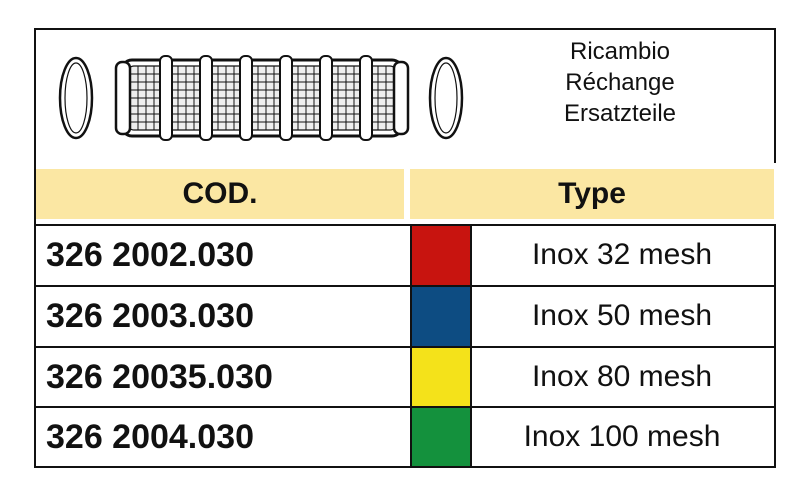 This screenshot has height=491, width=800. What do you see at coordinates (446, 98) in the screenshot?
I see `o-ring-right` at bounding box center [446, 98].